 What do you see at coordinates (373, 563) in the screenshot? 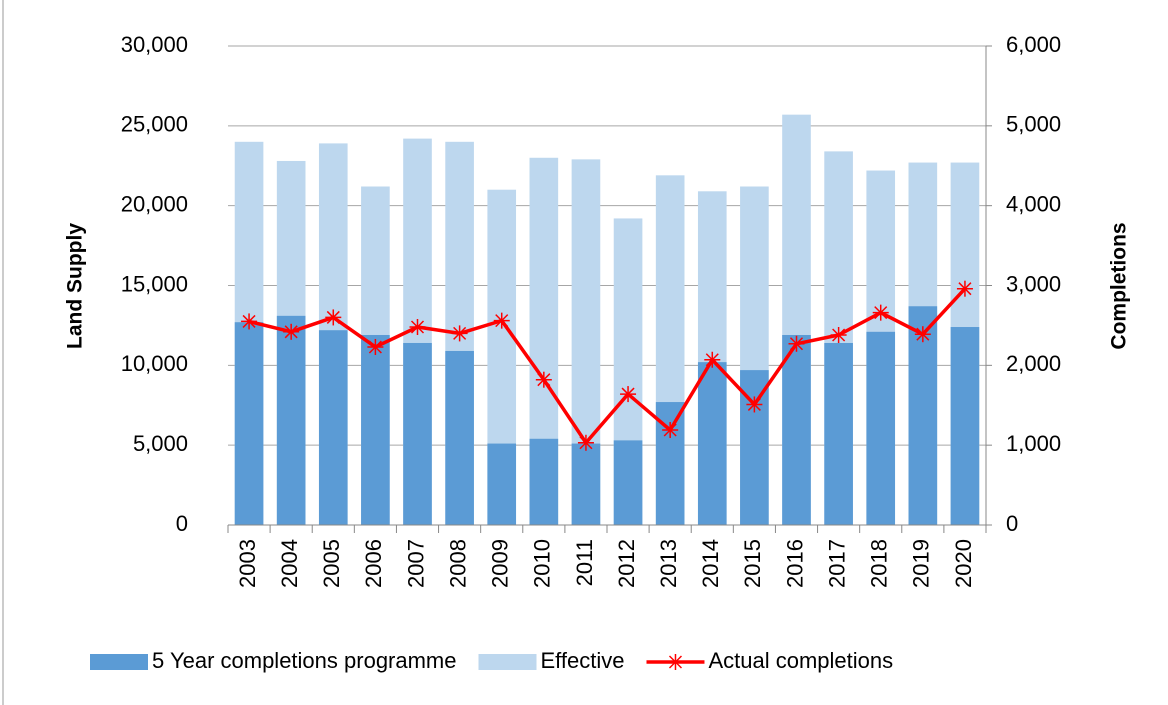
I see `x-tick-label: 2006` at bounding box center [373, 563].